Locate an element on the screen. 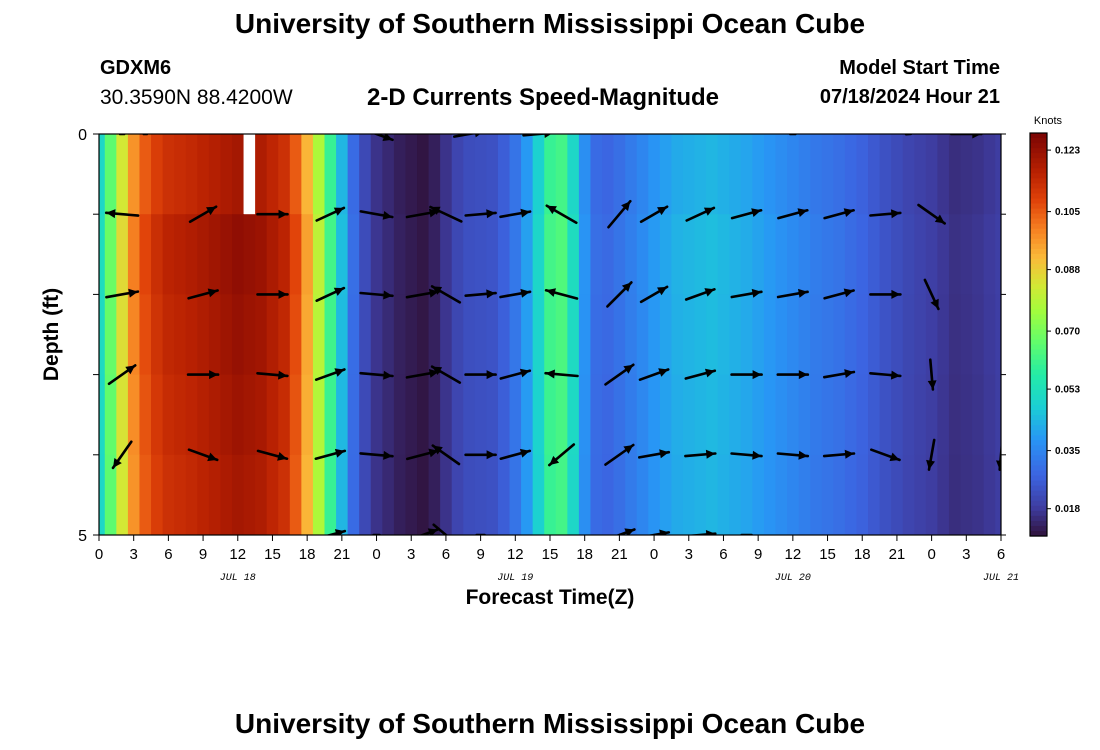 The width and height of the screenshot is (1100, 750). colorbar-tick-label: 0.018 is located at coordinates (1067, 509).